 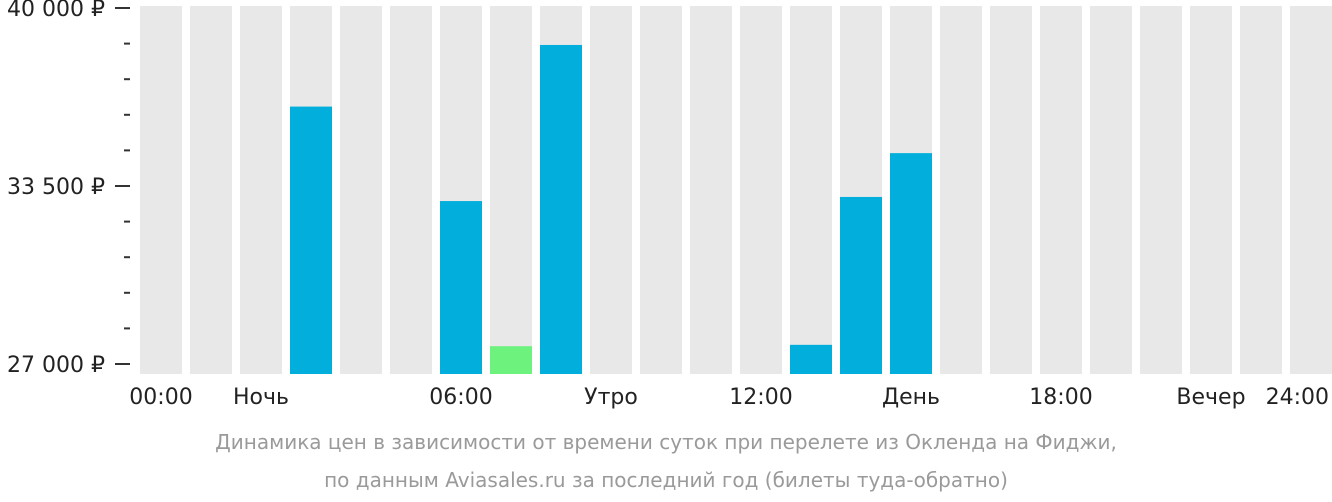 What do you see at coordinates (56, 187) in the screenshot?
I see `y-tick-label: 33 500 ₽` at bounding box center [56, 187].